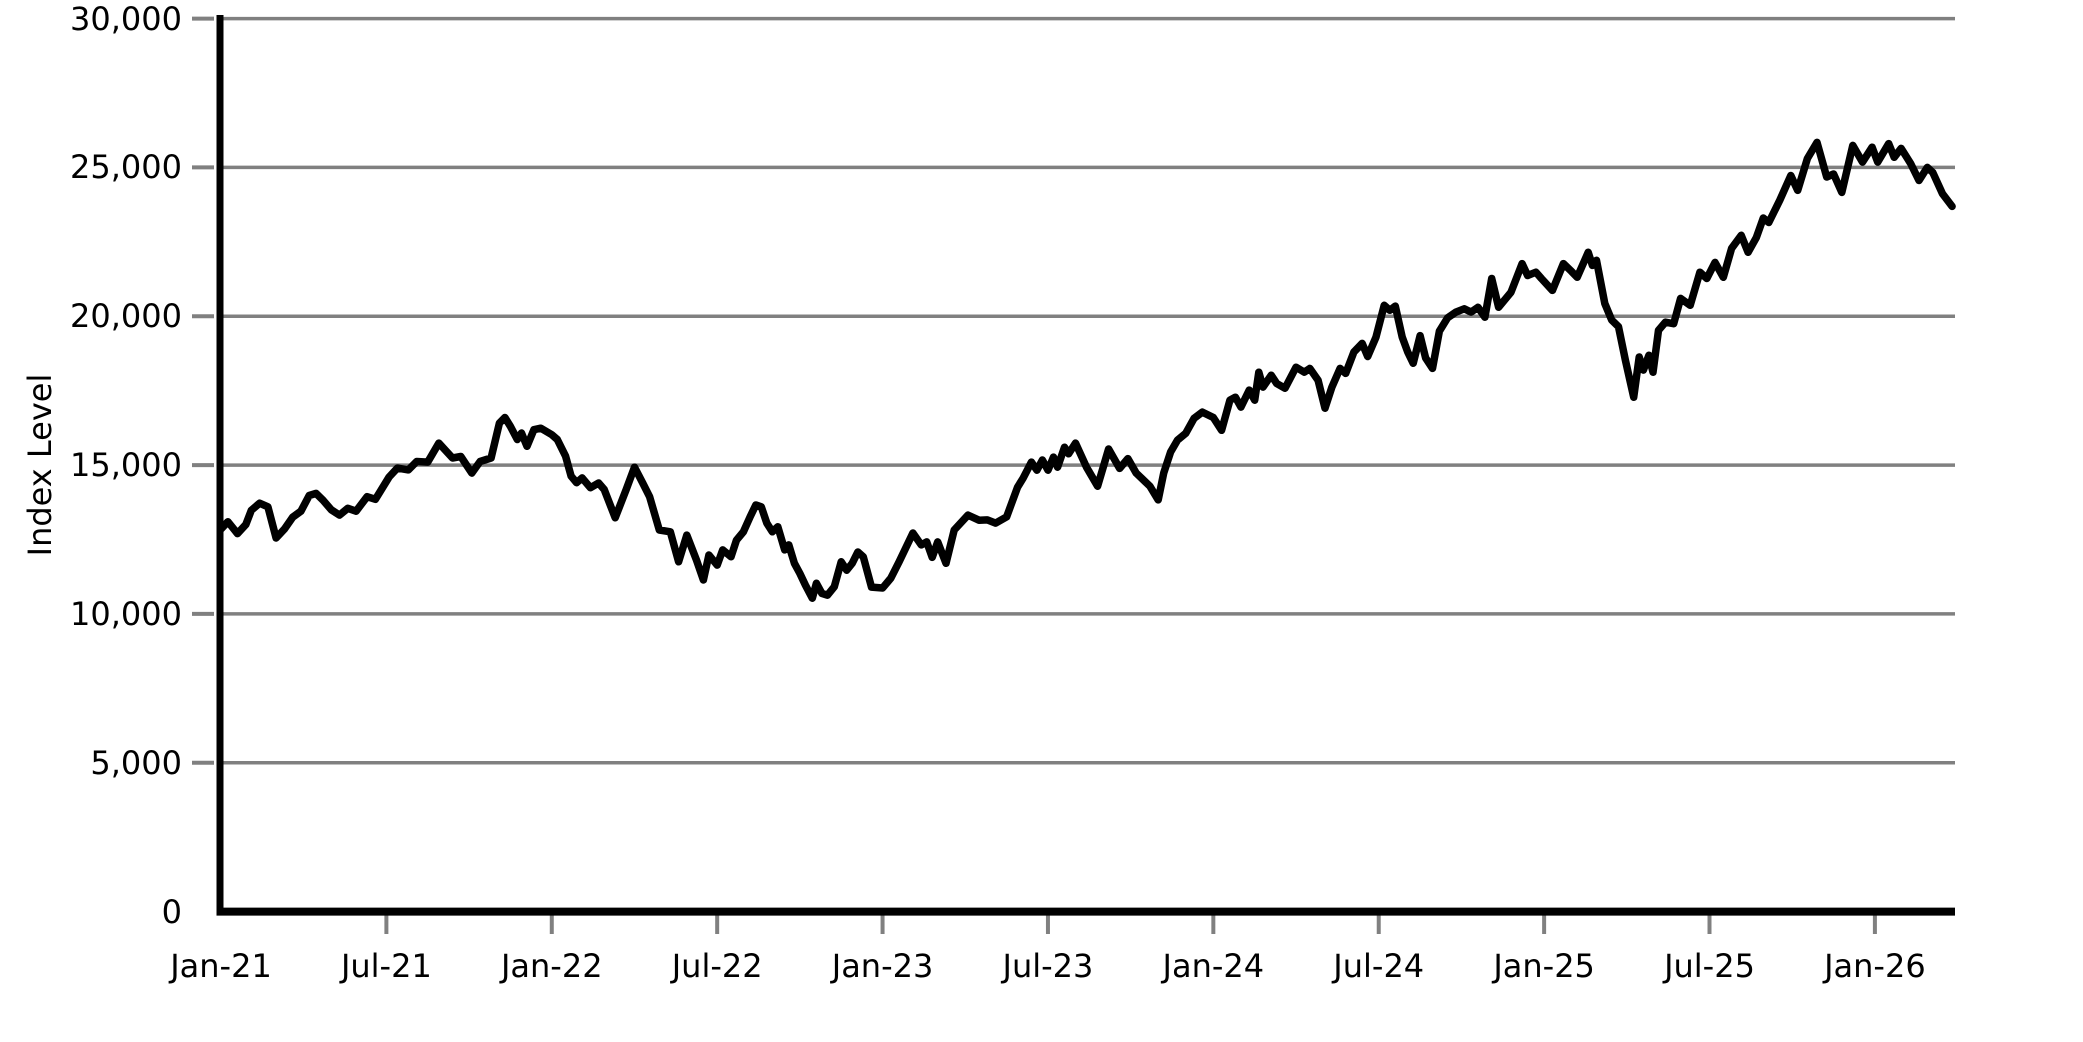  I want to click on x-tick-label: Jan-21, so click(221, 966).